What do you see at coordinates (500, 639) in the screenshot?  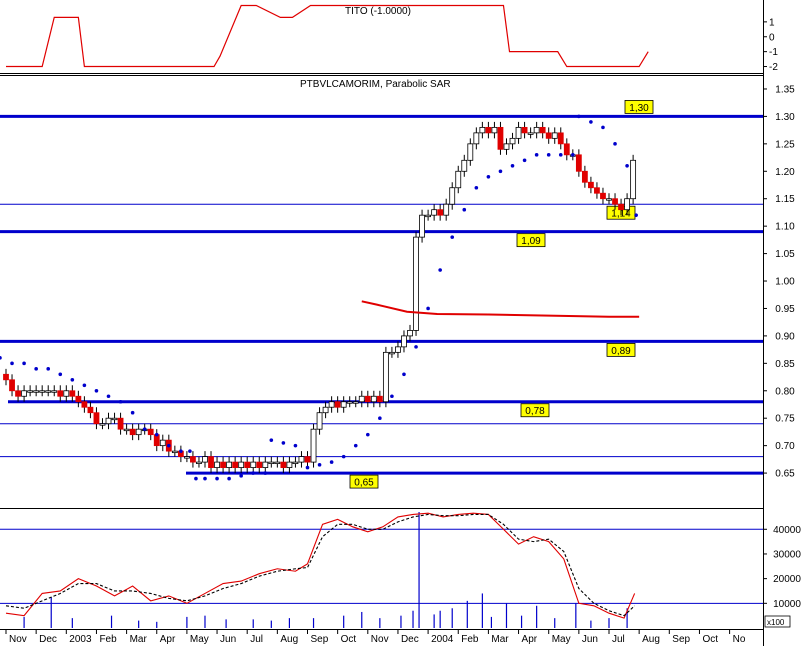 I see `x-tick-label: Mar` at bounding box center [500, 639].